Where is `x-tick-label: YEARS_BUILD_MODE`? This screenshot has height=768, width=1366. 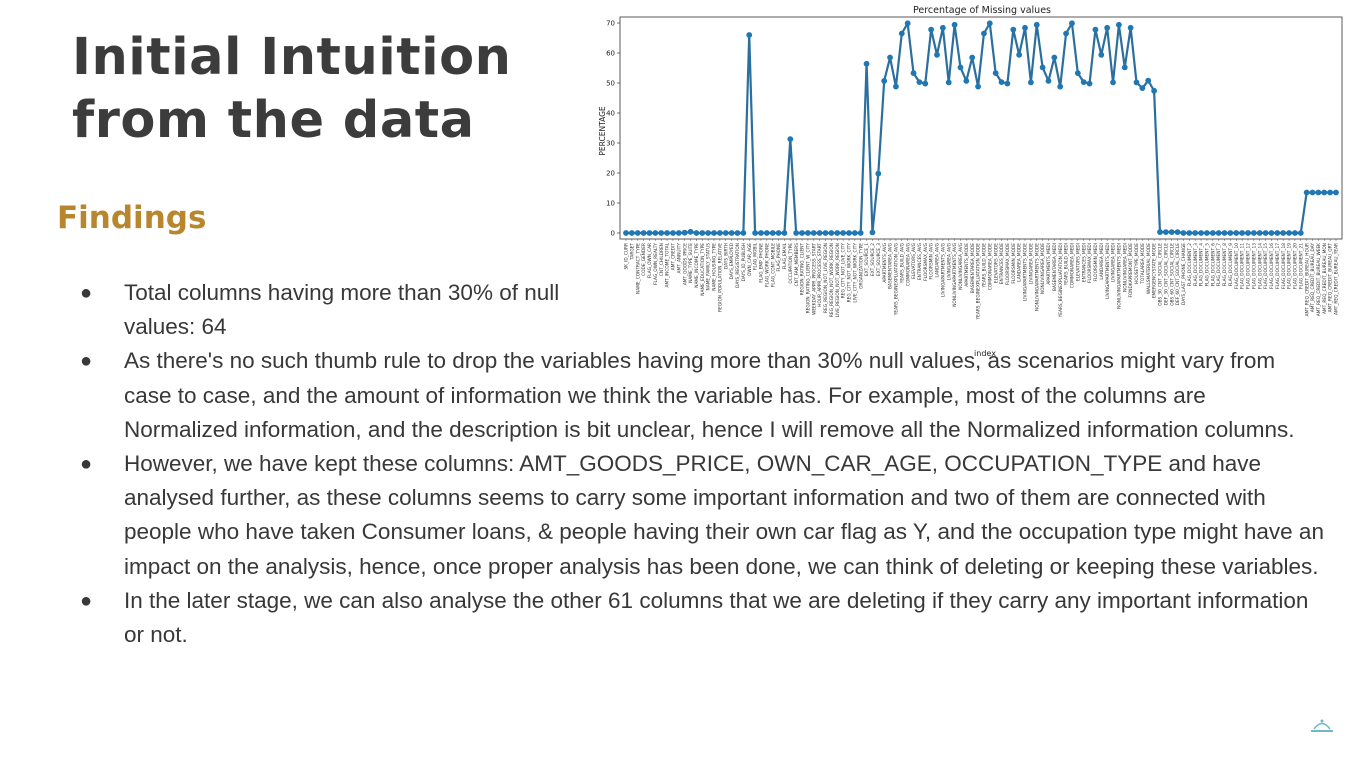 x-tick-label: YEARS_BUILD_MODE is located at coordinates (985, 266).